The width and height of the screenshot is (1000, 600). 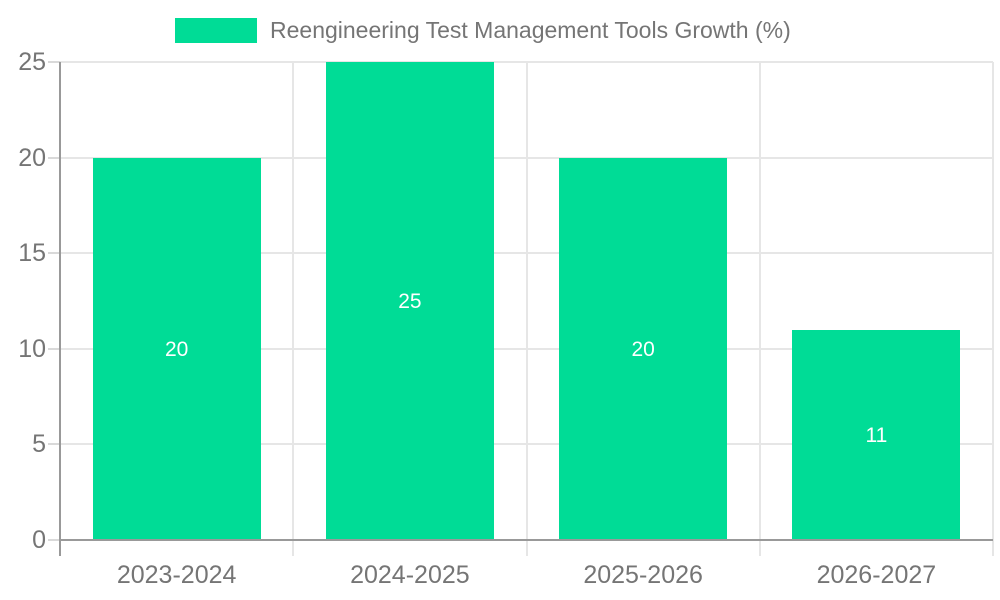 I want to click on y-tick-label: 10, so click(x=32, y=348).